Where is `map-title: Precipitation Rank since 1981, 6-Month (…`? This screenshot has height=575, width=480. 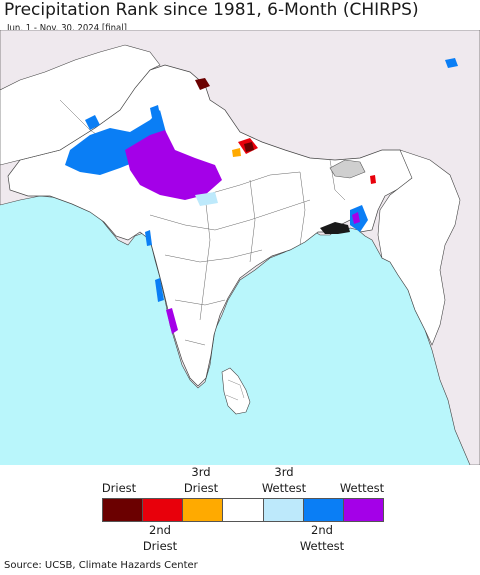
map-title: Precipitation Rank since 1981, 6-Month (… is located at coordinates (211, 10).